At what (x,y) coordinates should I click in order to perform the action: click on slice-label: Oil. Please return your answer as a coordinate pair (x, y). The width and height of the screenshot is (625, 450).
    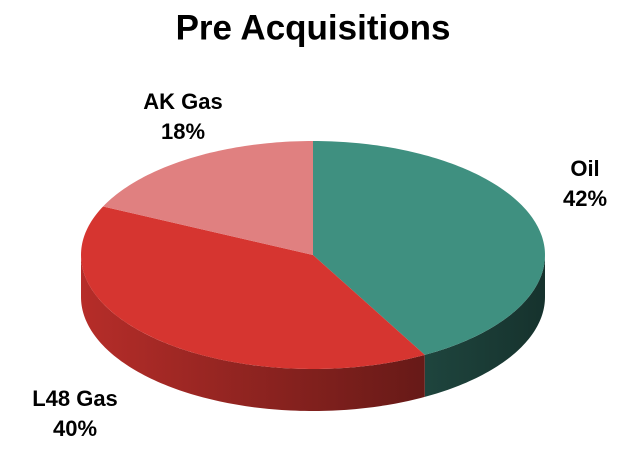
    Looking at the image, I should click on (584, 168).